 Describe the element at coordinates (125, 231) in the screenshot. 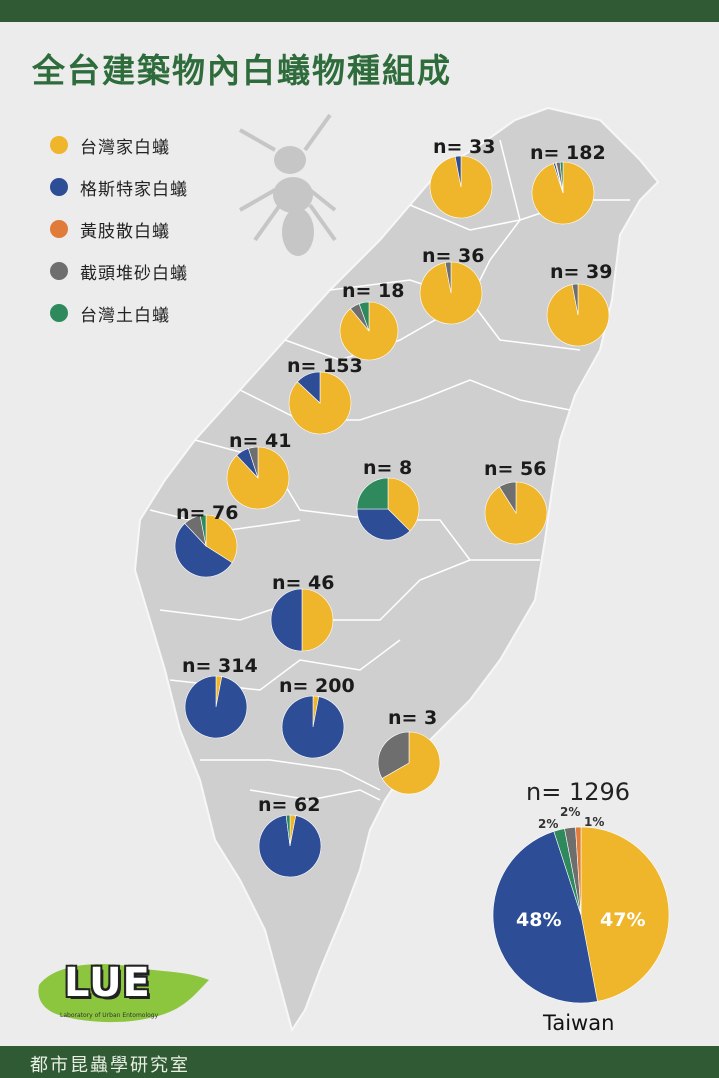

I see `legend-label: 黃肢散白蟻` at that location.